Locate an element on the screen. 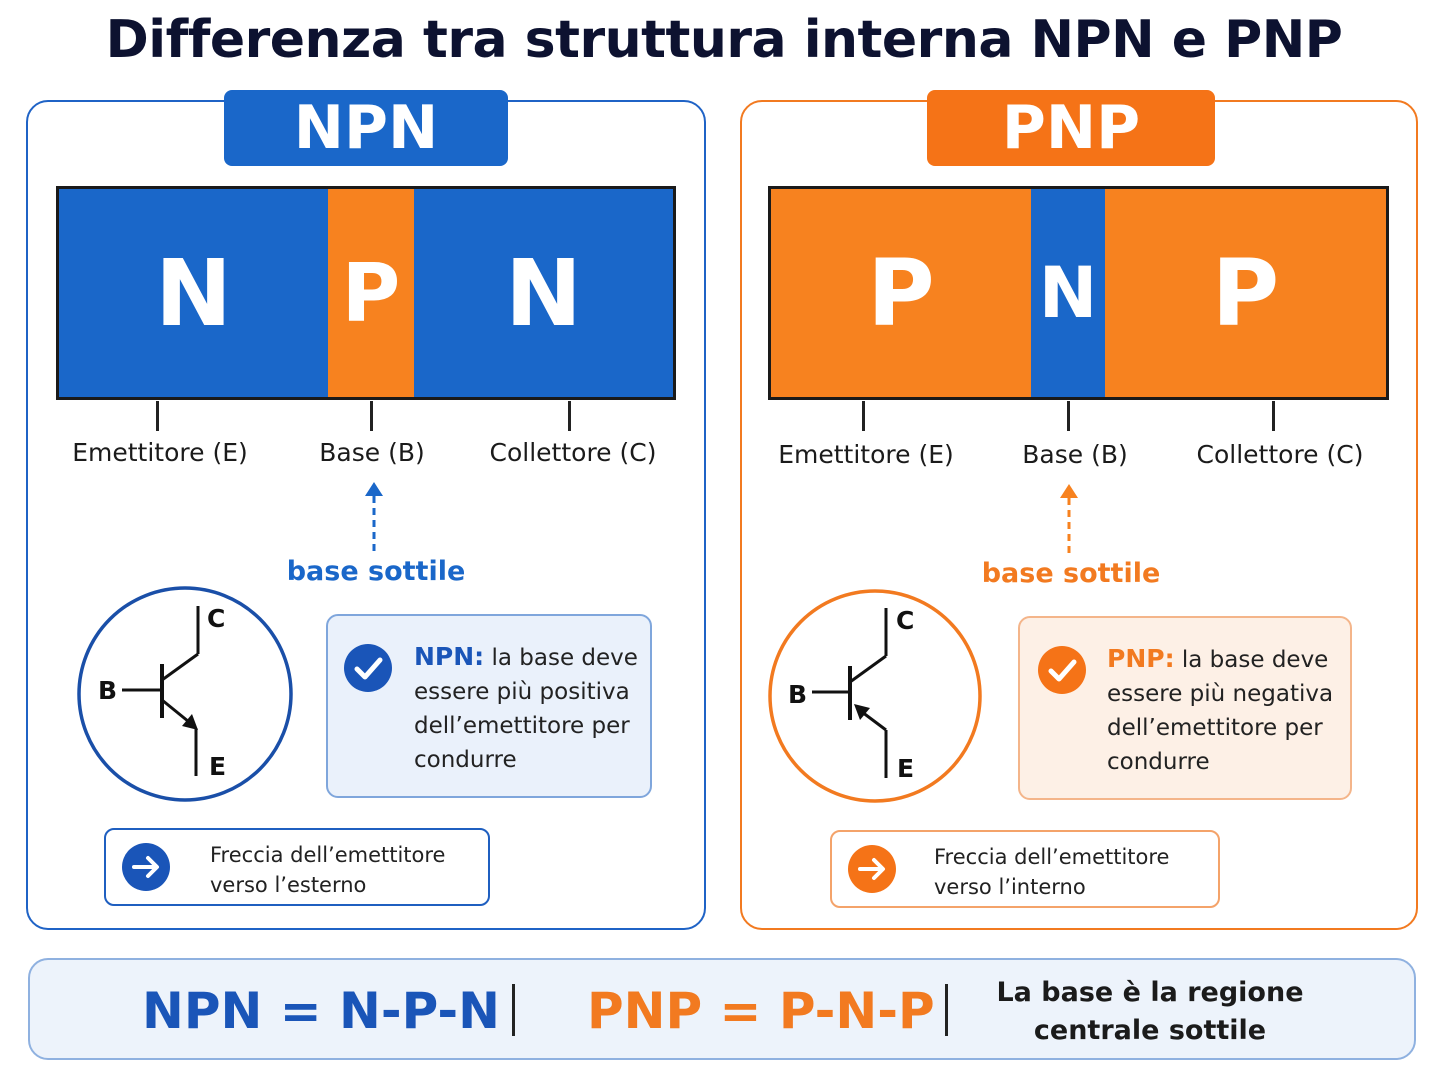  pnp-arrow-note-text: Freccia dell’emettitore verso l’interno is located at coordinates (1052, 872).